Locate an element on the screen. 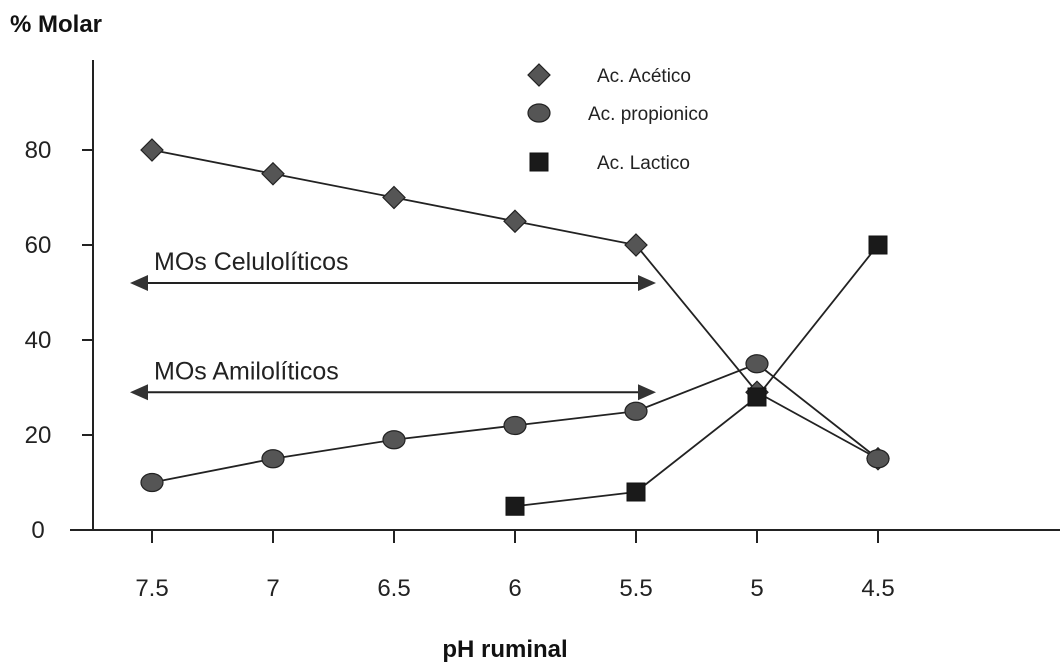  y-tick-label: 20 is located at coordinates (38, 435).